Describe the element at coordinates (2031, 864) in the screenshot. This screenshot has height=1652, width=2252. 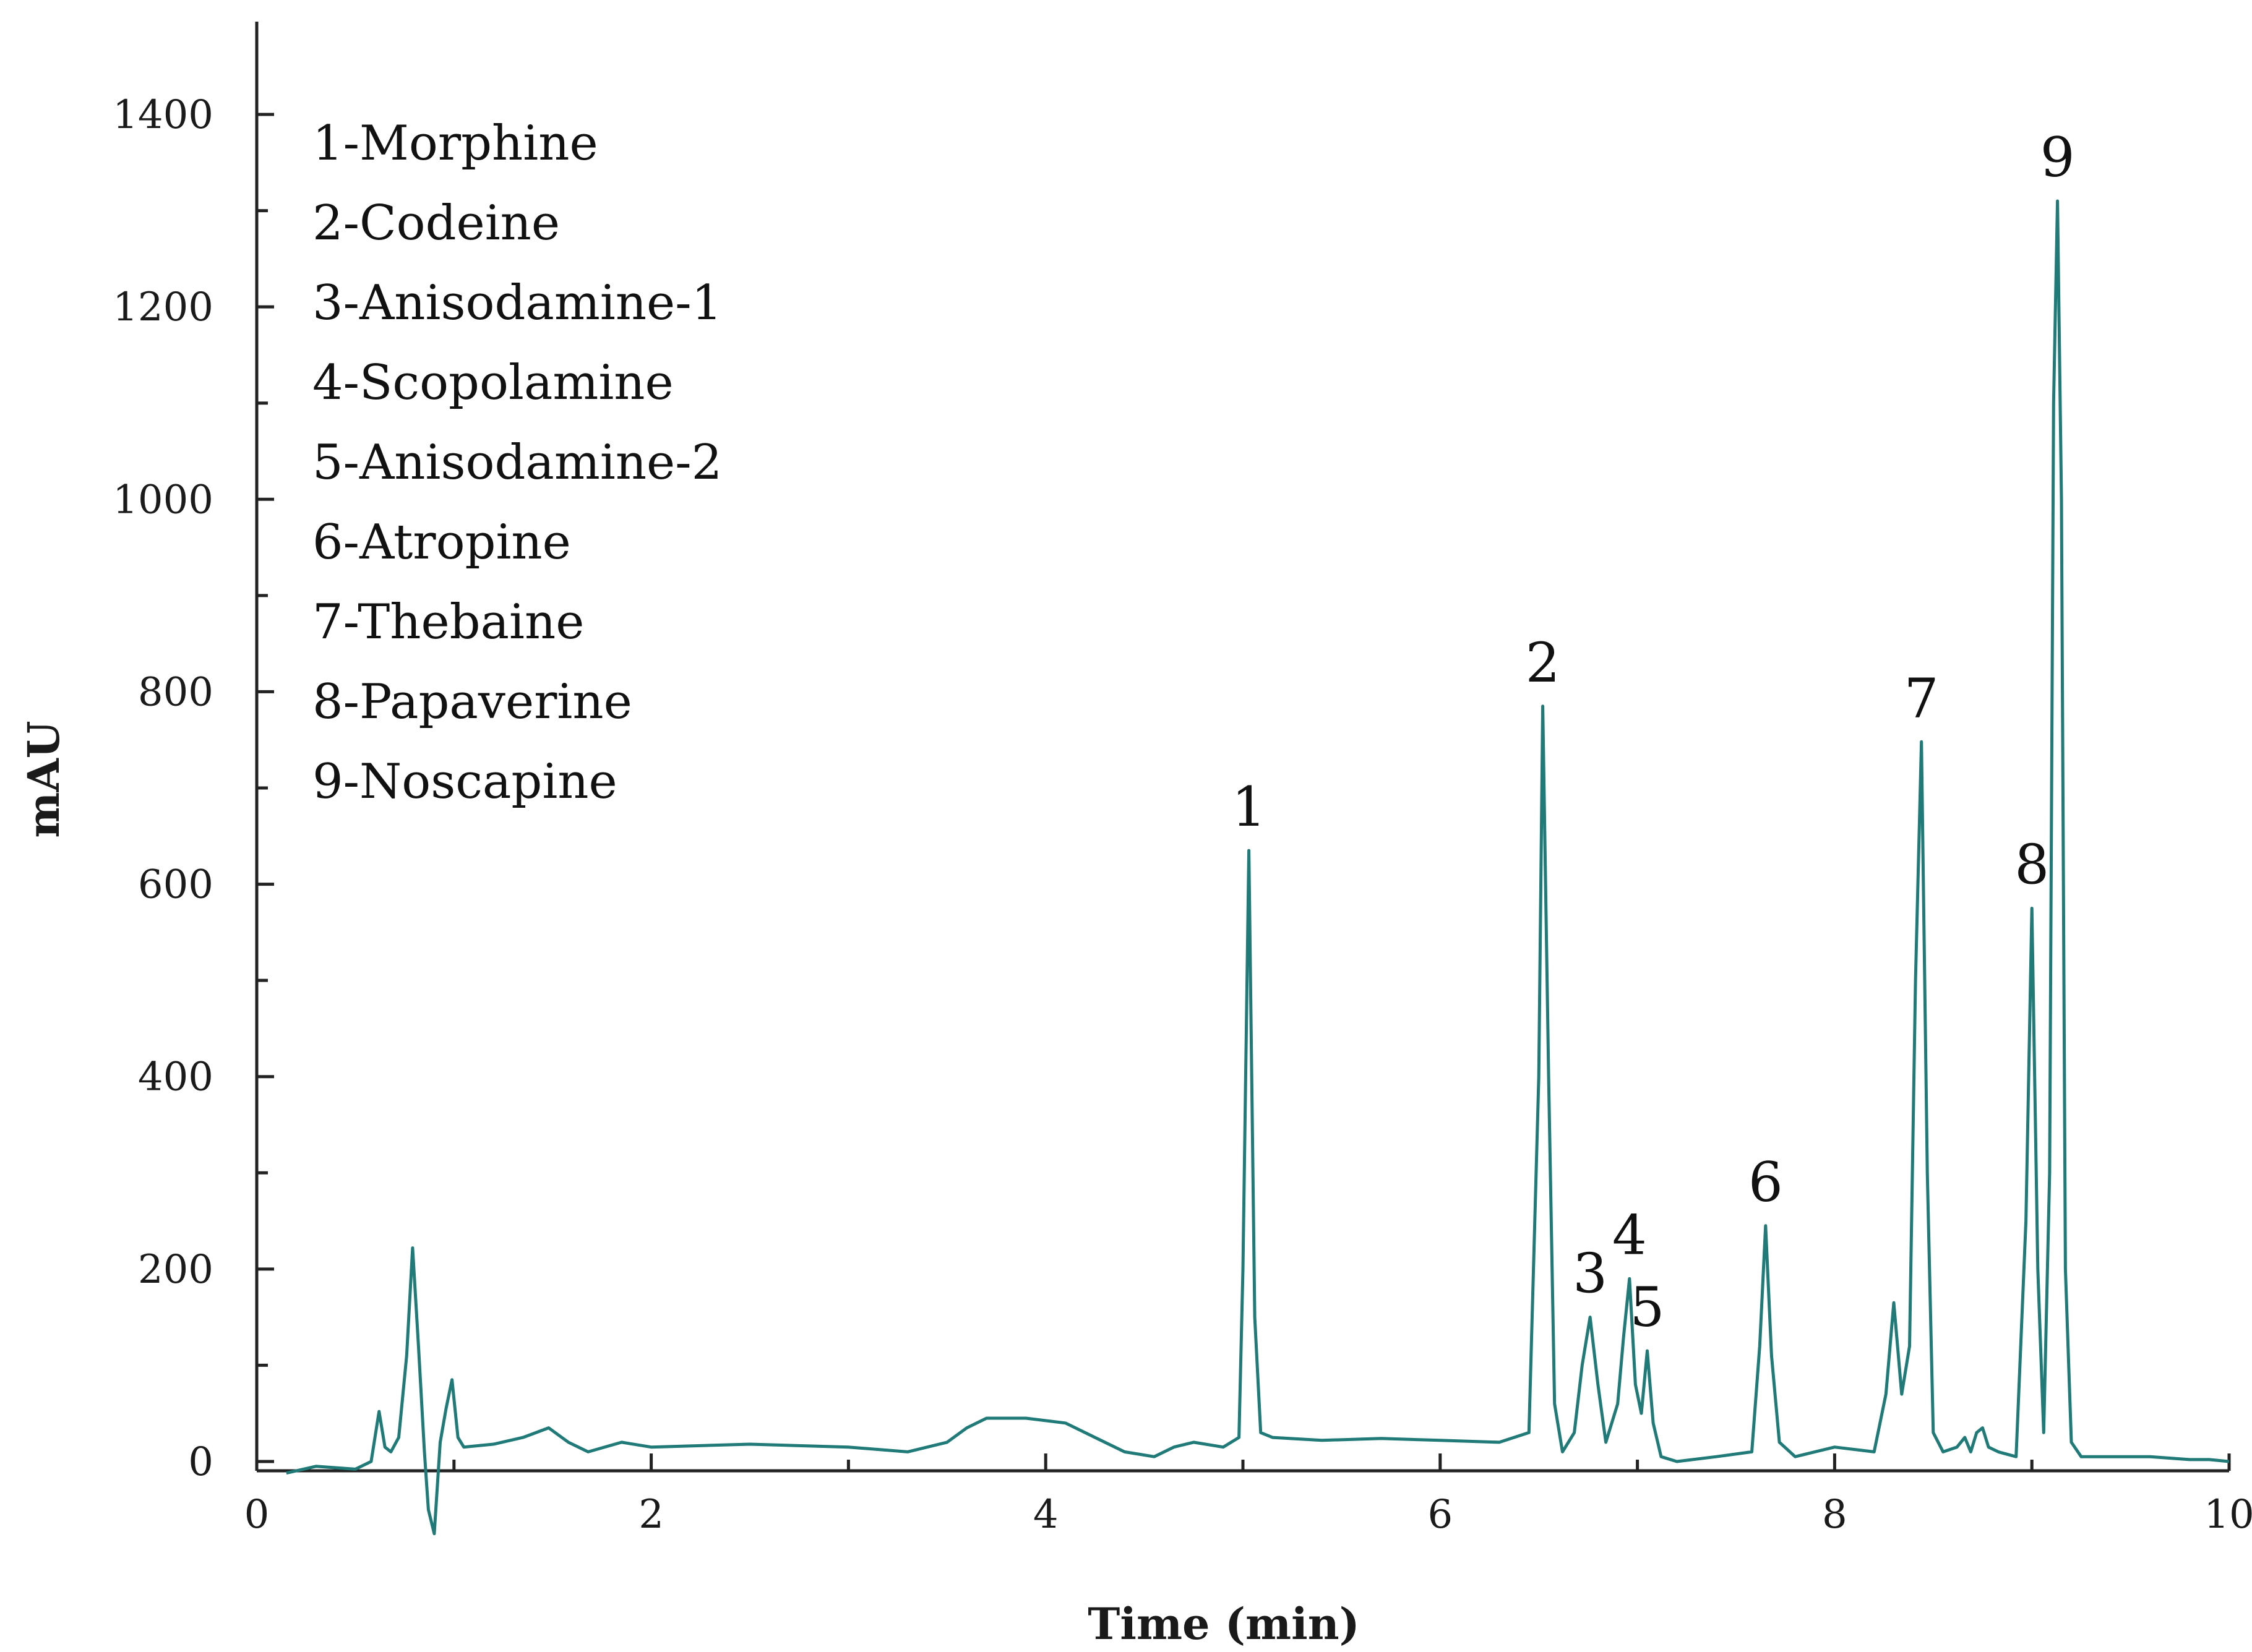
I see `peak-label-8: 8` at that location.